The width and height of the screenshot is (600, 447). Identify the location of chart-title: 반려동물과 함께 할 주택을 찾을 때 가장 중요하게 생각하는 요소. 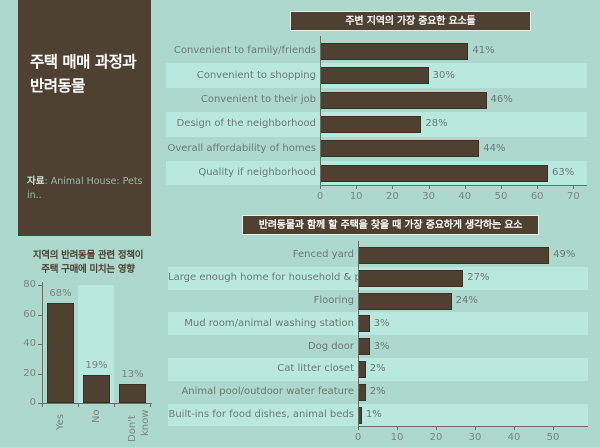
(390, 225).